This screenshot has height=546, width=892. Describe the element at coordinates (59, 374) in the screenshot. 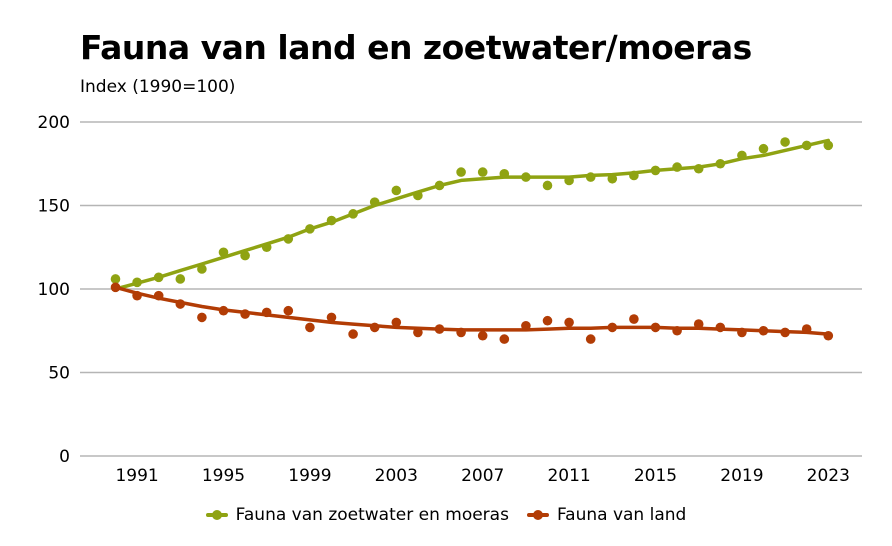

I see `y-tick-label: 50` at that location.